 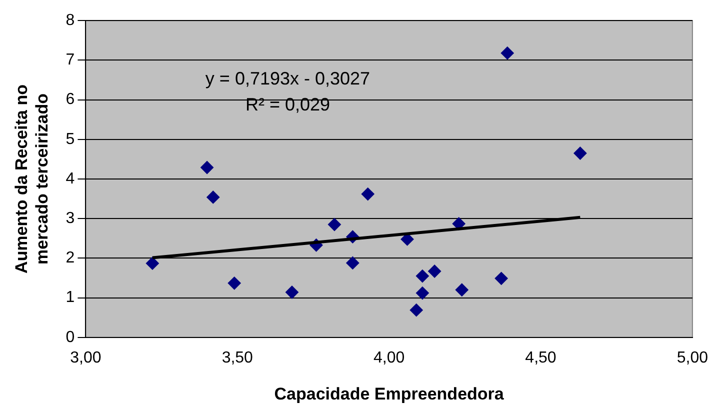 What do you see at coordinates (287, 78) in the screenshot?
I see `annotation: y = 0,7193x - 0,3027` at bounding box center [287, 78].